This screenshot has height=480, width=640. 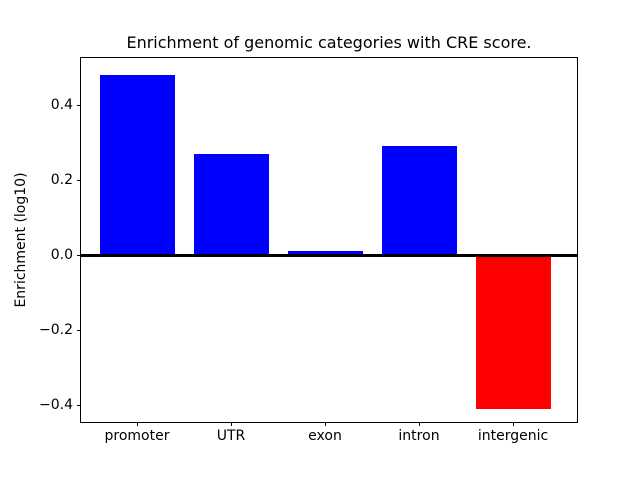 I want to click on y-axis-label-text: Enrichment (log10), so click(x=21, y=240).